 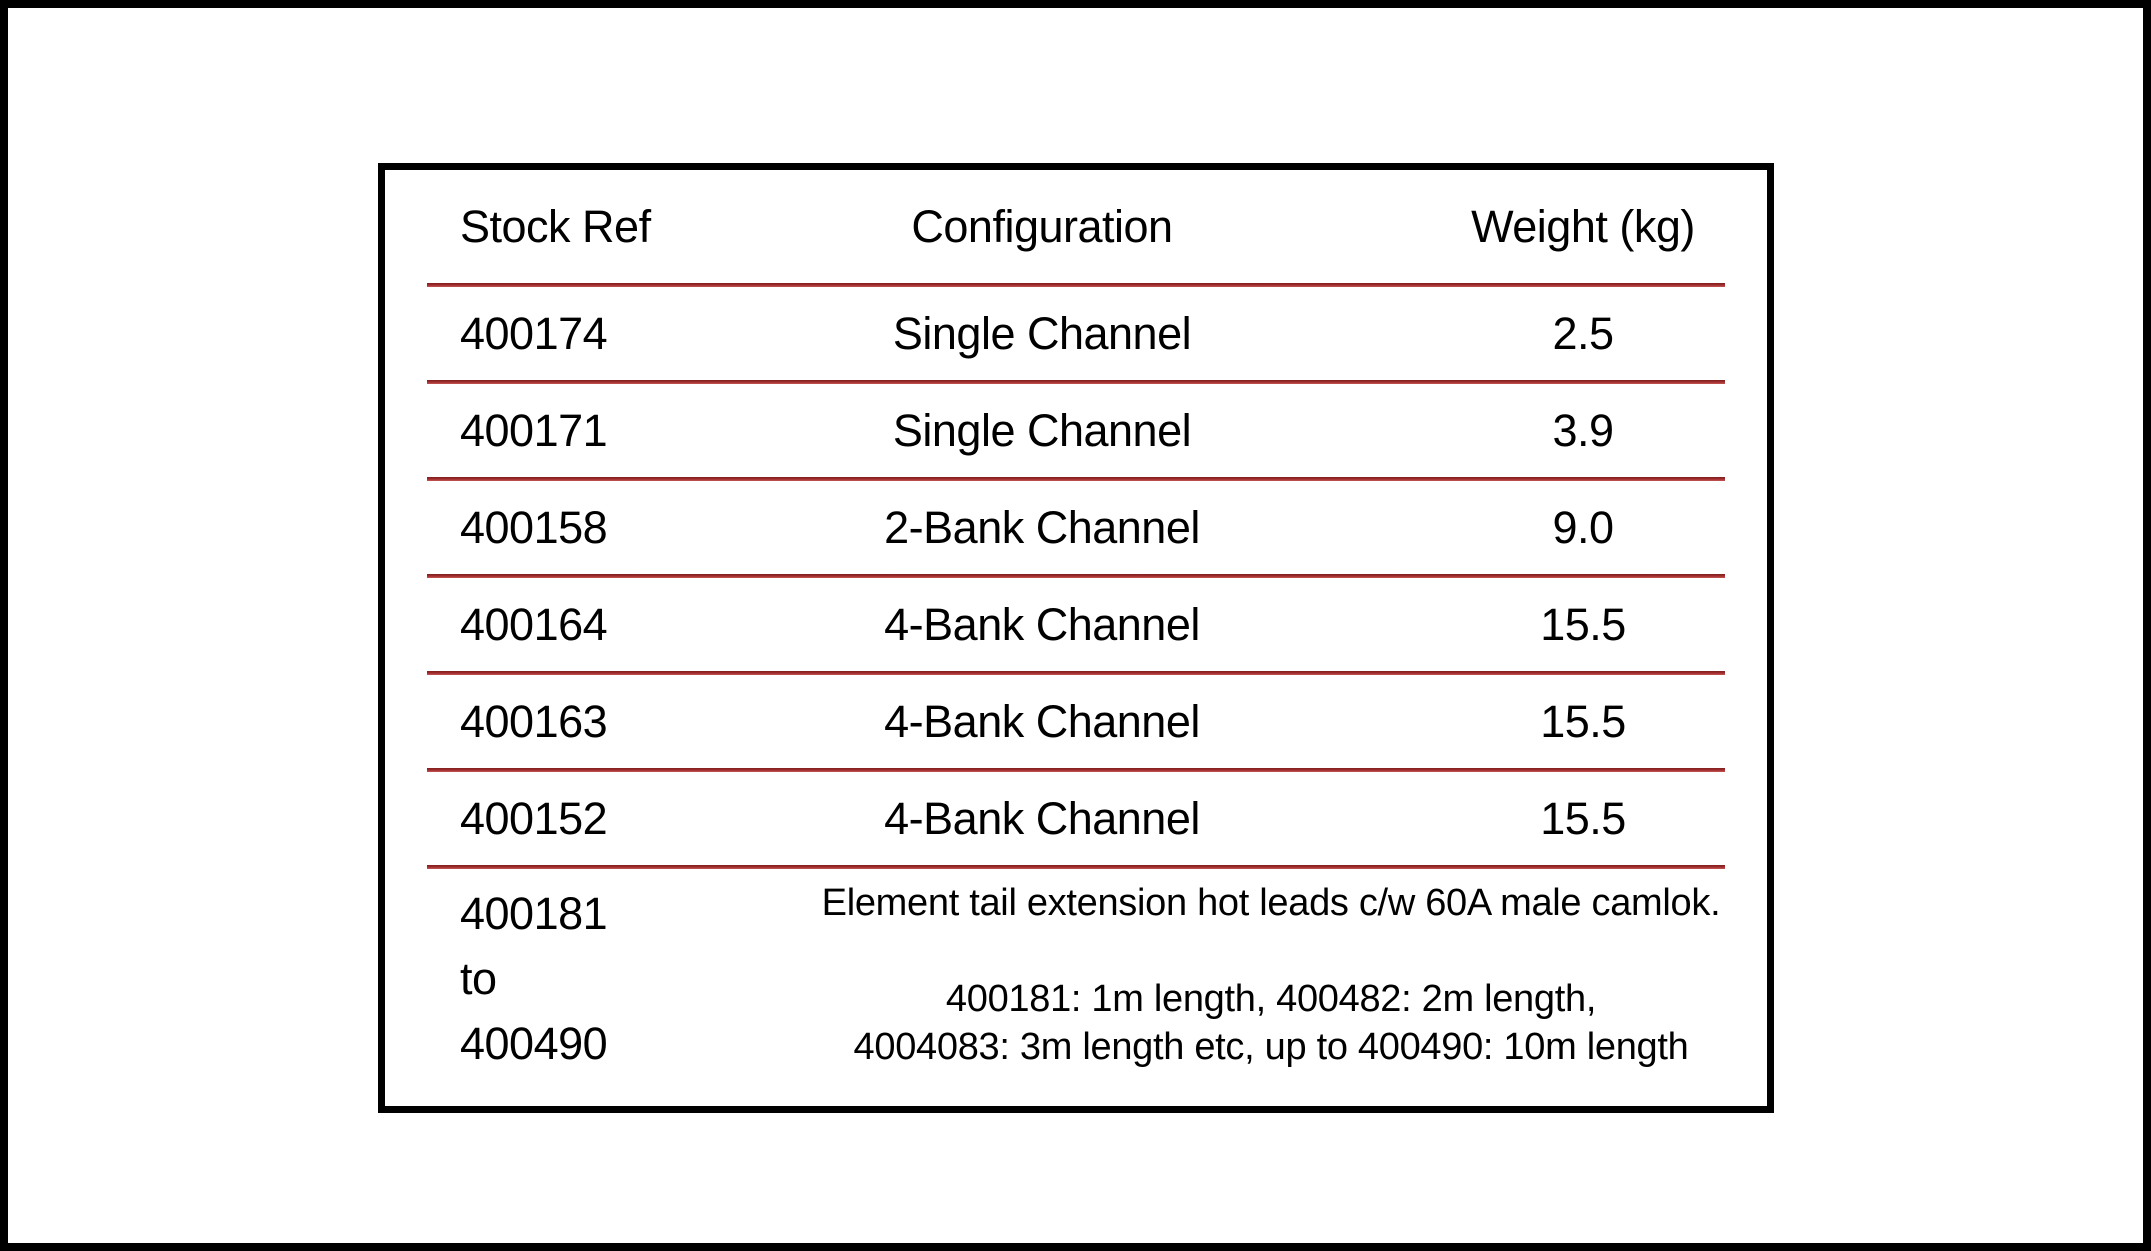 I want to click on stock-ref-cell: 400174, so click(x=534, y=333).